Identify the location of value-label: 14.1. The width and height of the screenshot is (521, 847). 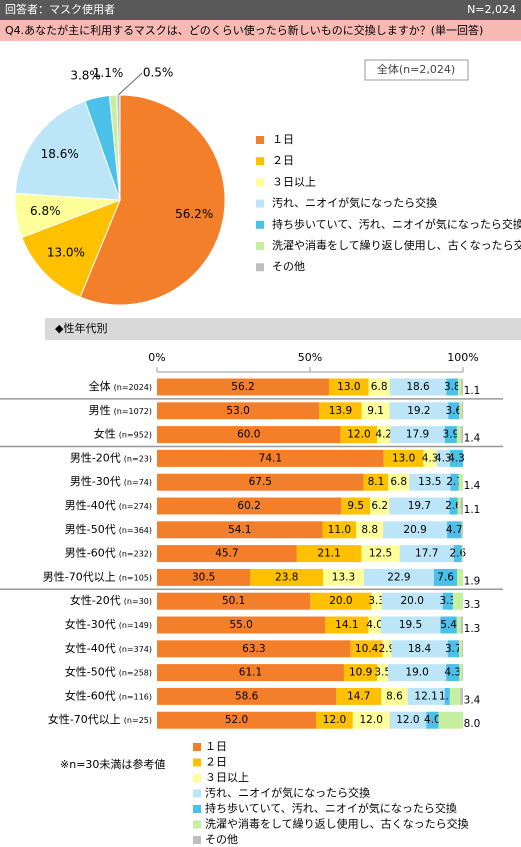
(346, 625).